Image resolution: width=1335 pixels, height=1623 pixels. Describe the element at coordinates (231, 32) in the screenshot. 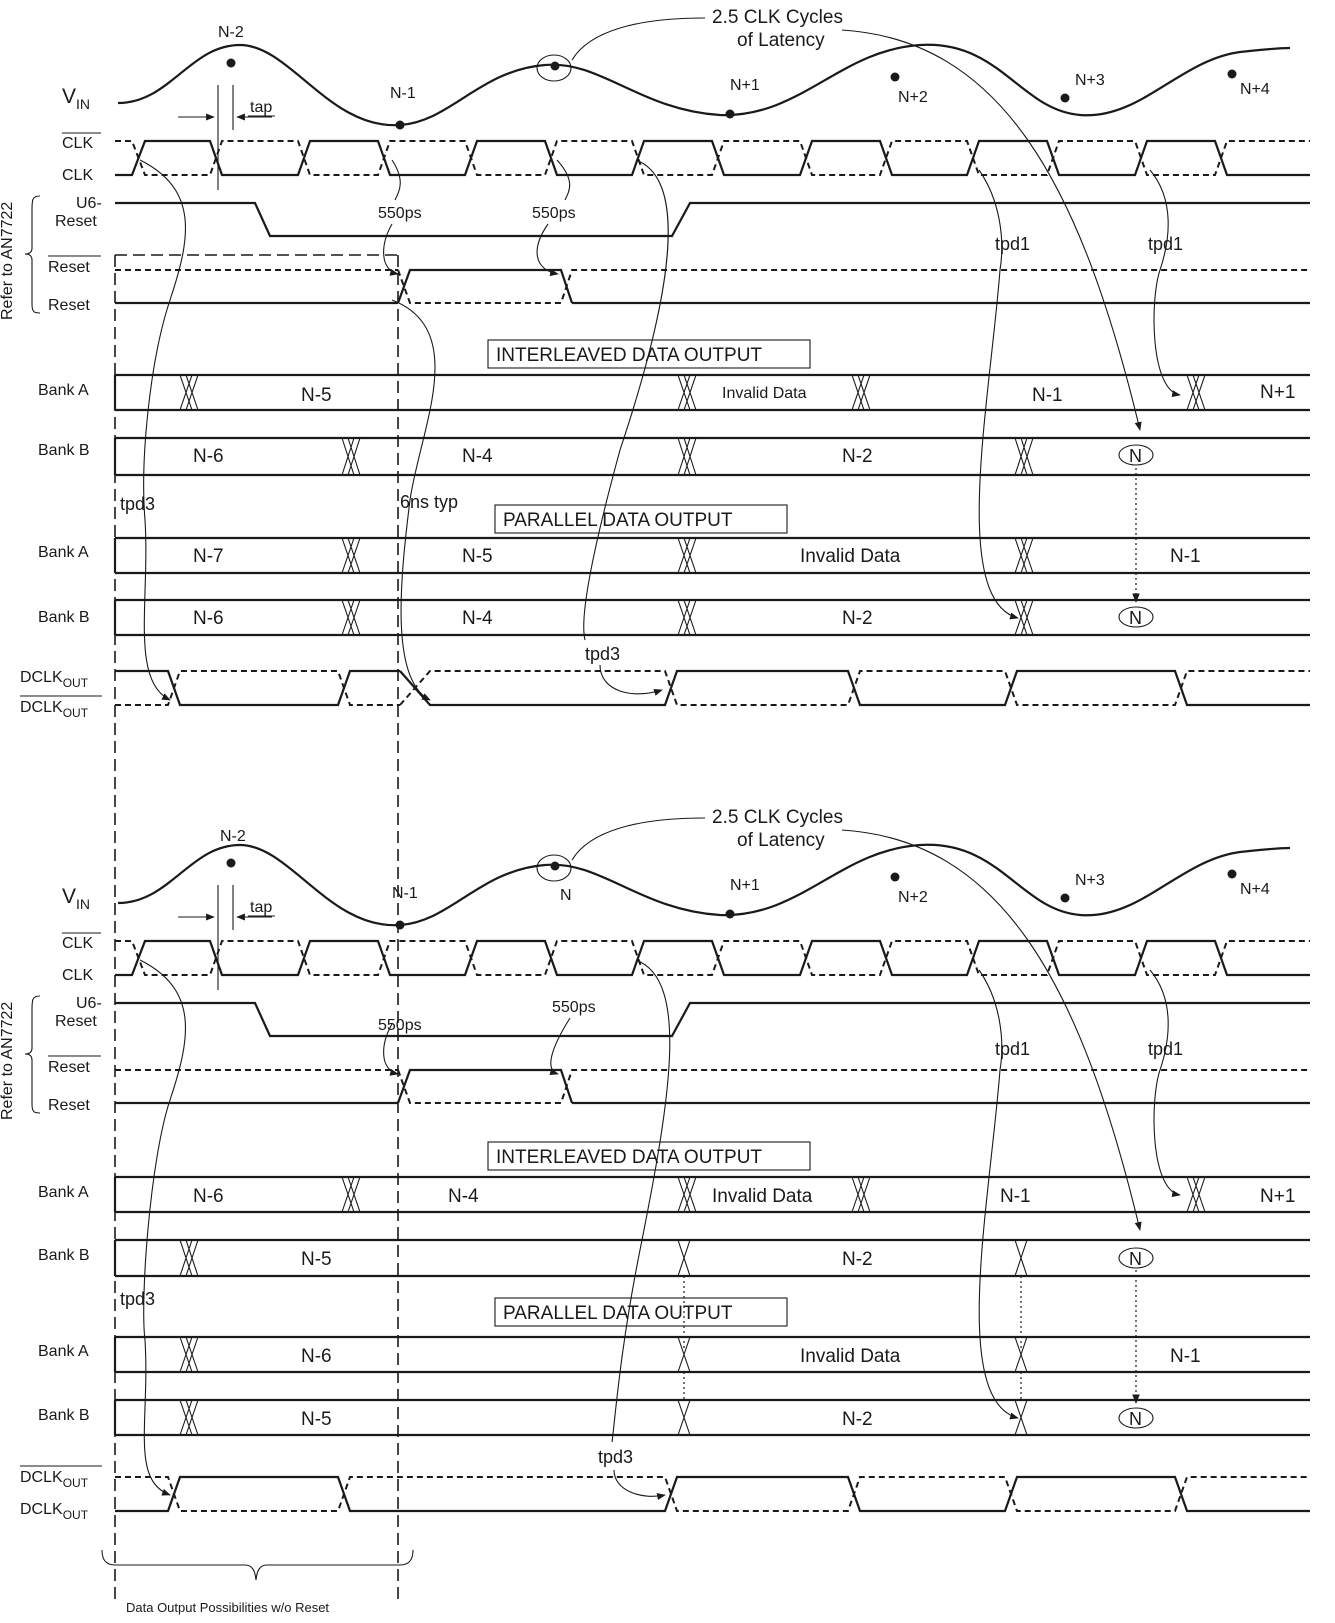

I see `sample-label-n-2: N-2` at that location.